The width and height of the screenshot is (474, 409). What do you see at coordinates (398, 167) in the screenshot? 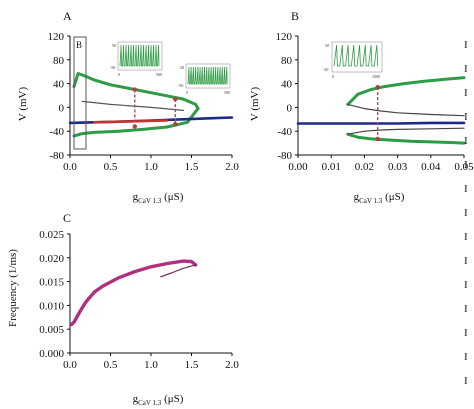
I see `panel-b-xtick-label: 0.03` at bounding box center [398, 167].